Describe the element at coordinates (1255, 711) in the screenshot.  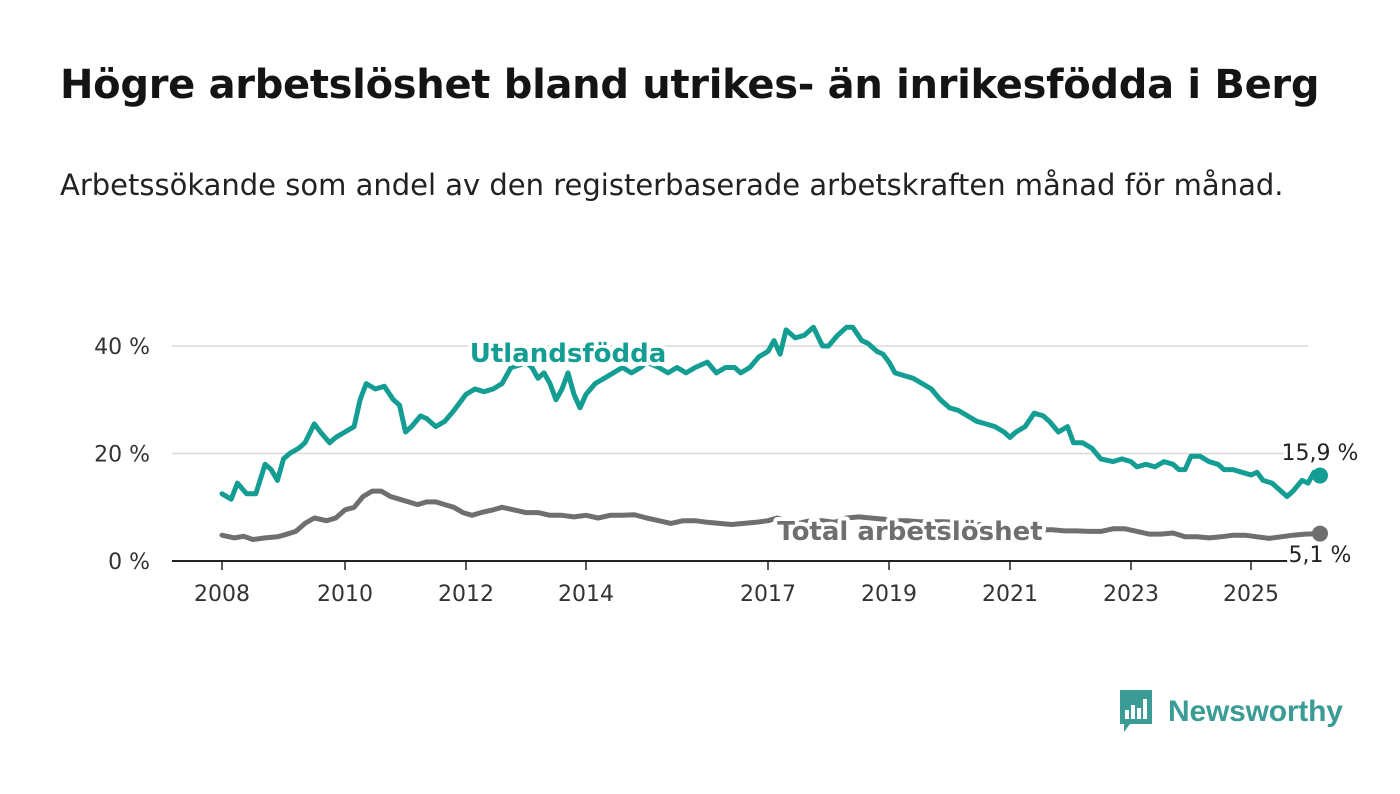
I see `brand-name: Newsworthy` at that location.